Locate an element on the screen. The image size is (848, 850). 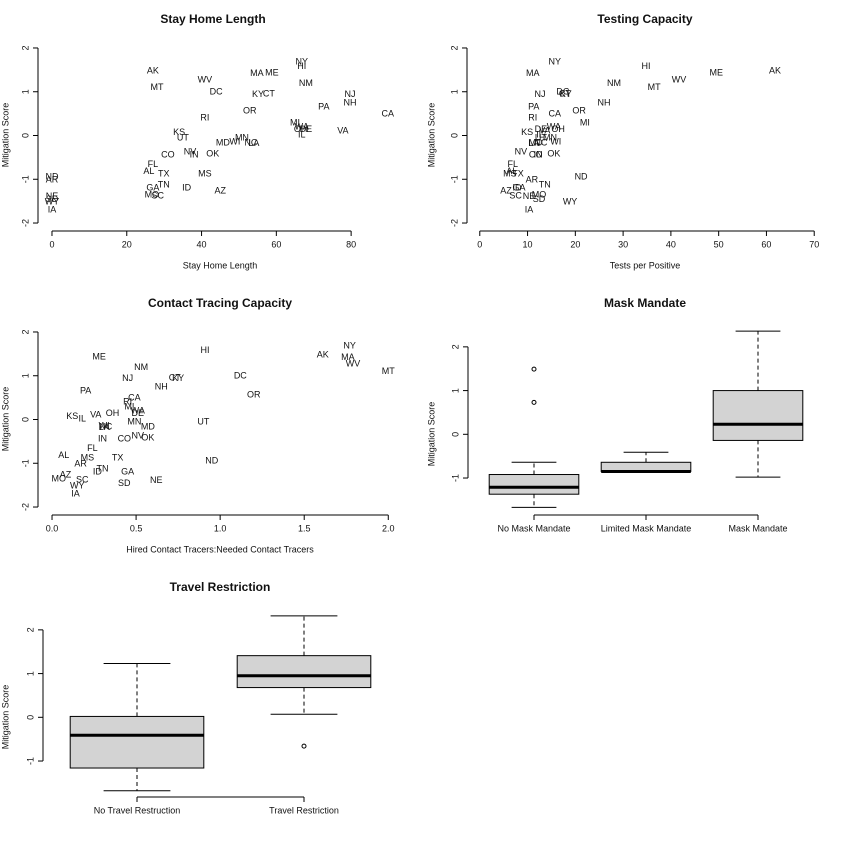
point-label: CT is located at coordinates (565, 93).